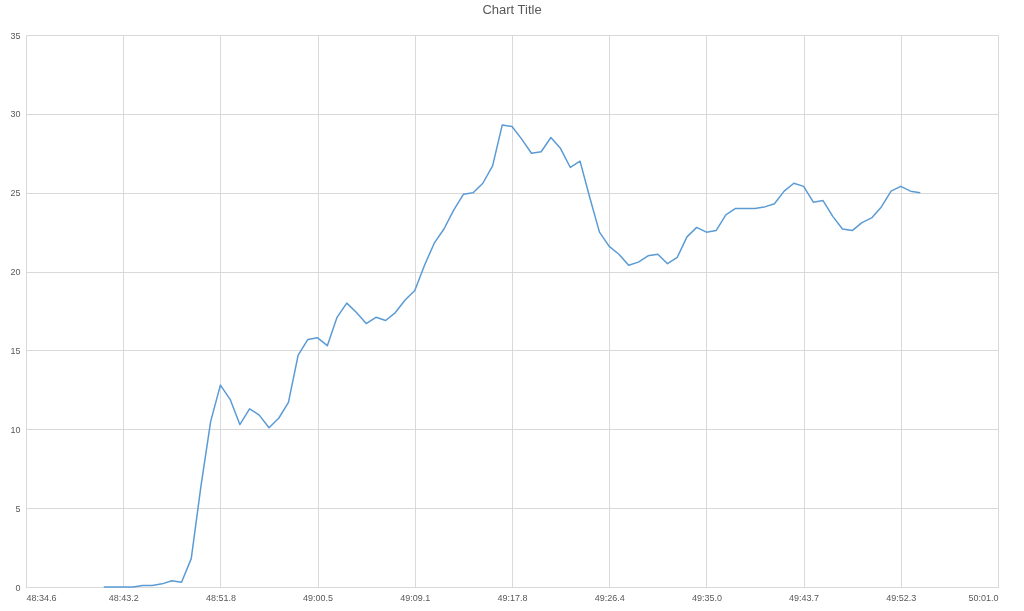 The width and height of the screenshot is (1024, 611). What do you see at coordinates (983, 597) in the screenshot?
I see `x-tick-label: 50:01.0` at bounding box center [983, 597].